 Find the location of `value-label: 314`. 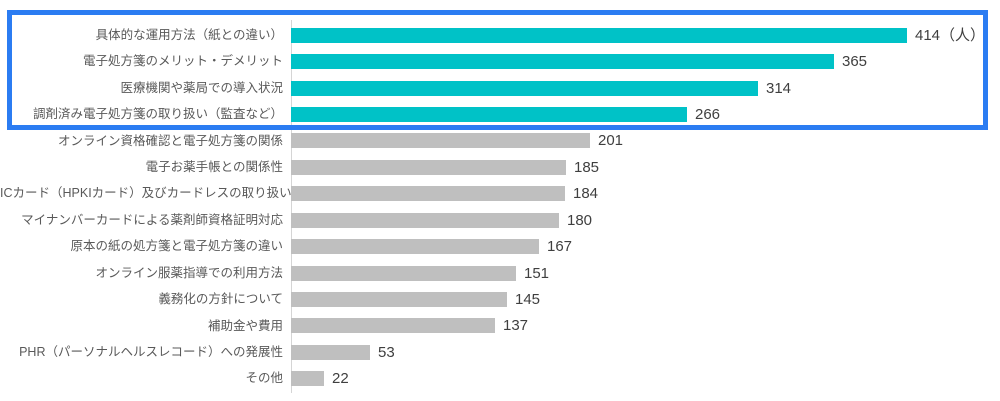

value-label: 314 is located at coordinates (779, 88).